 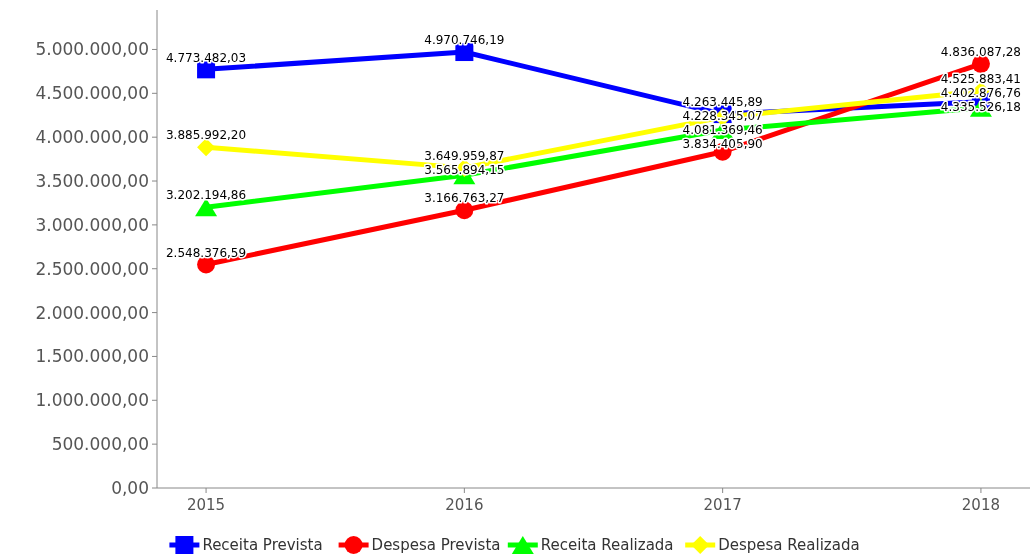 I want to click on y-tick-label: 4.000.000,00, so click(x=92, y=137).